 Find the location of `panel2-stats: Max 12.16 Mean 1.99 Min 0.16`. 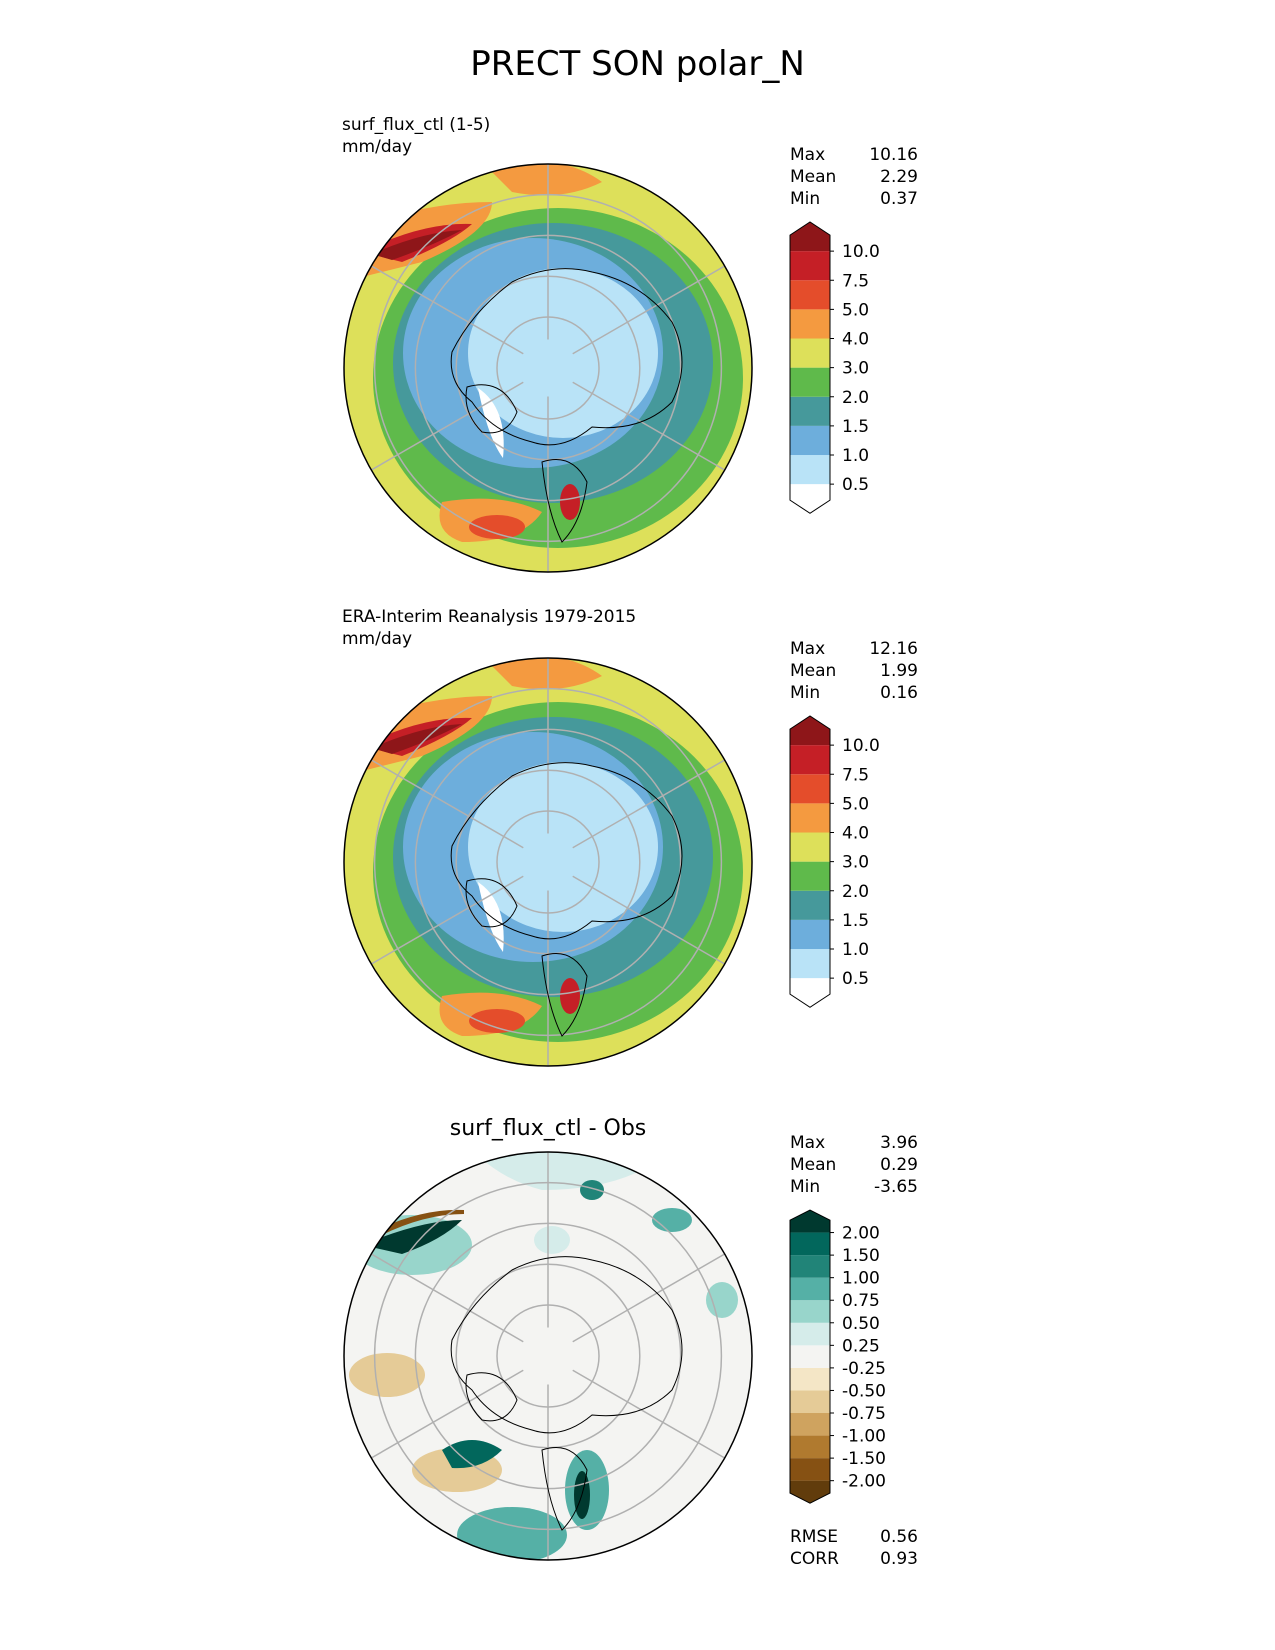

panel2-stats: Max 12.16 Mean 1.99 Min 0.16 is located at coordinates (854, 671).